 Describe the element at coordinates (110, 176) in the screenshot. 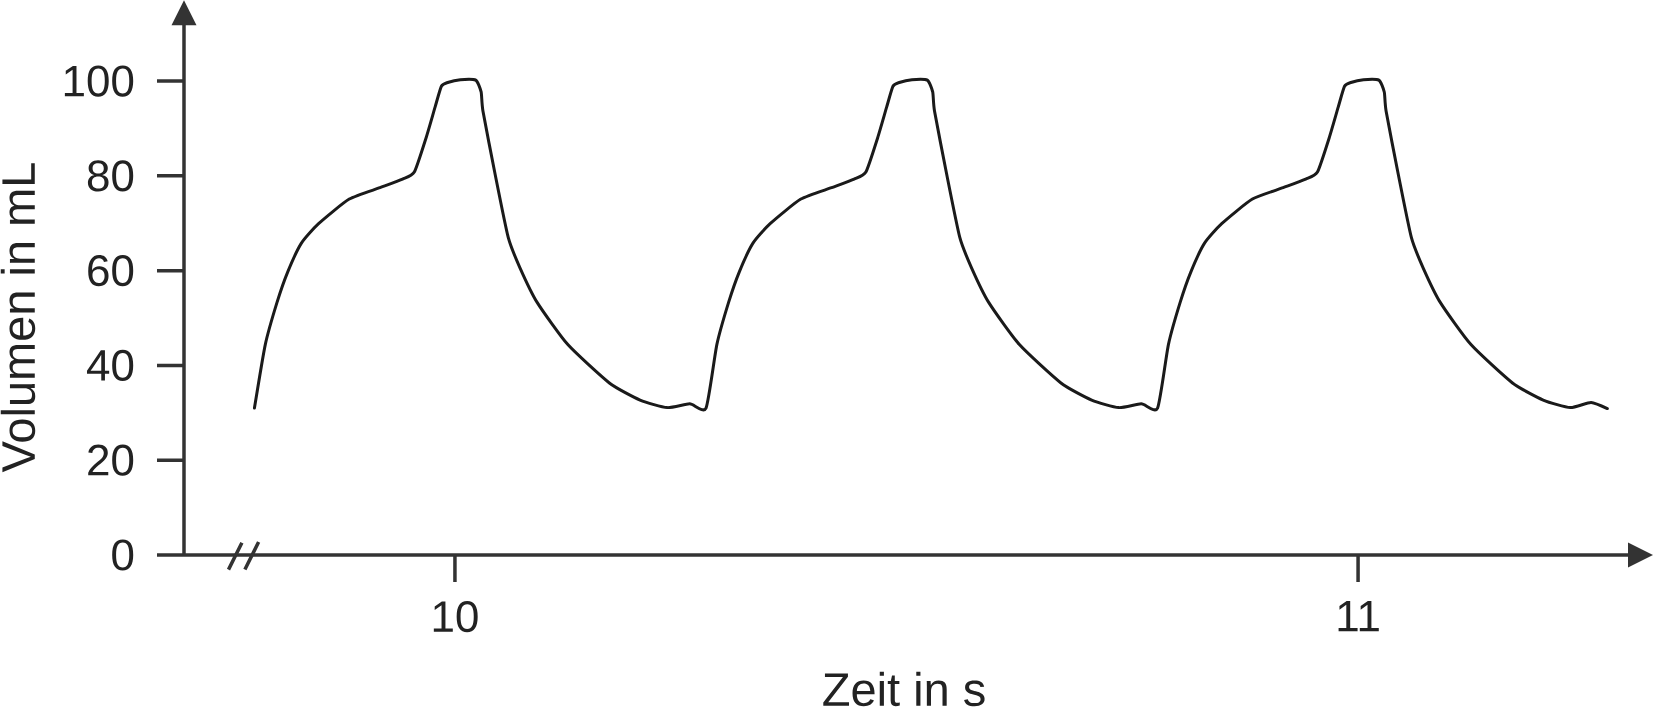

I see `y-tick-label: 80` at that location.